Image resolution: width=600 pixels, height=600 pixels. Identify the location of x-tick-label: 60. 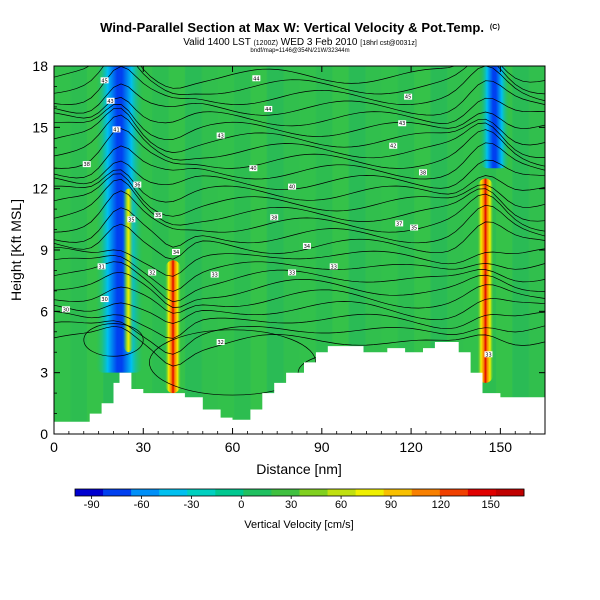
(233, 447).